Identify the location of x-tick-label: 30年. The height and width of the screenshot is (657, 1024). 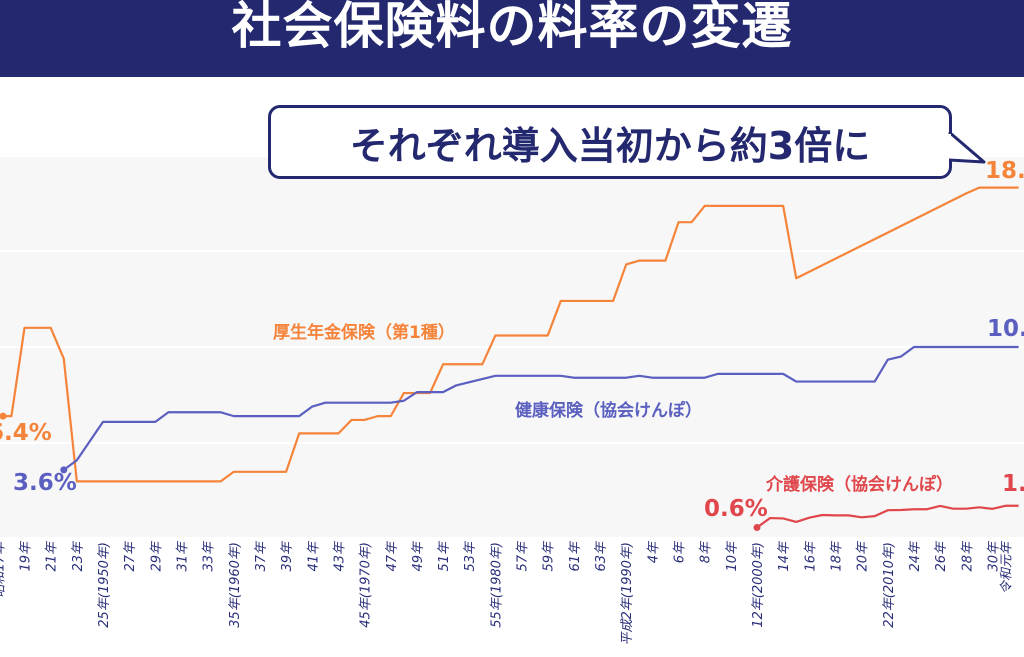
(993, 556).